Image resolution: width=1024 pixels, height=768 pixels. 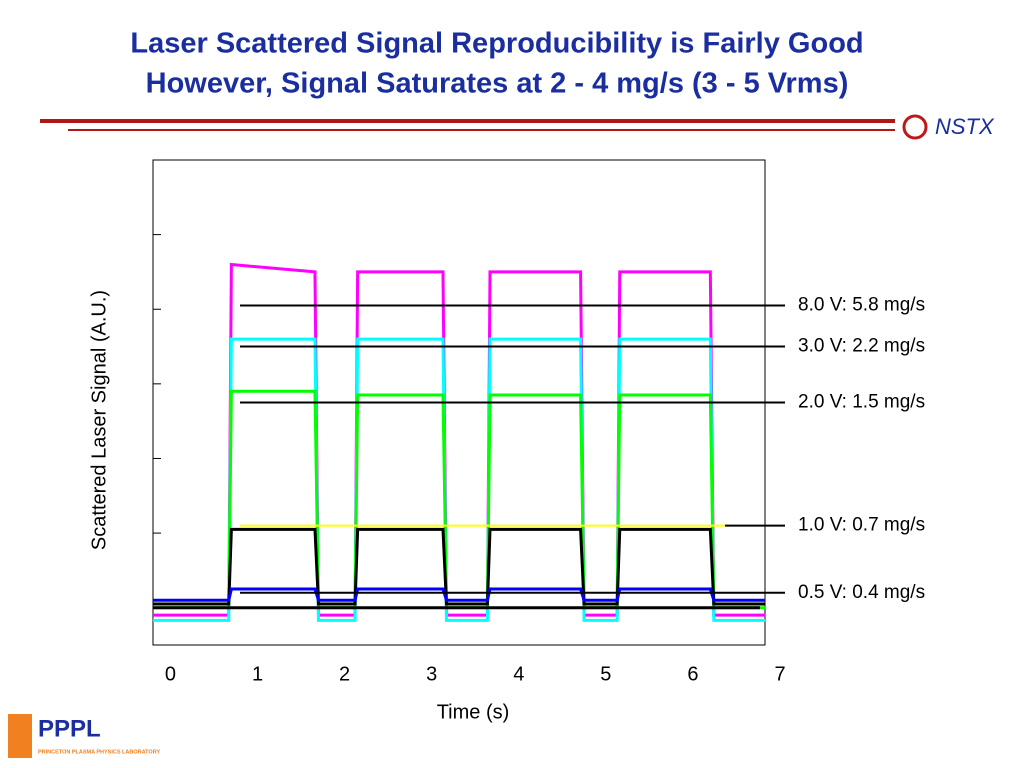 What do you see at coordinates (861, 525) in the screenshot?
I see `annotation-label: 1.0 V: 0.7 mg/s` at bounding box center [861, 525].